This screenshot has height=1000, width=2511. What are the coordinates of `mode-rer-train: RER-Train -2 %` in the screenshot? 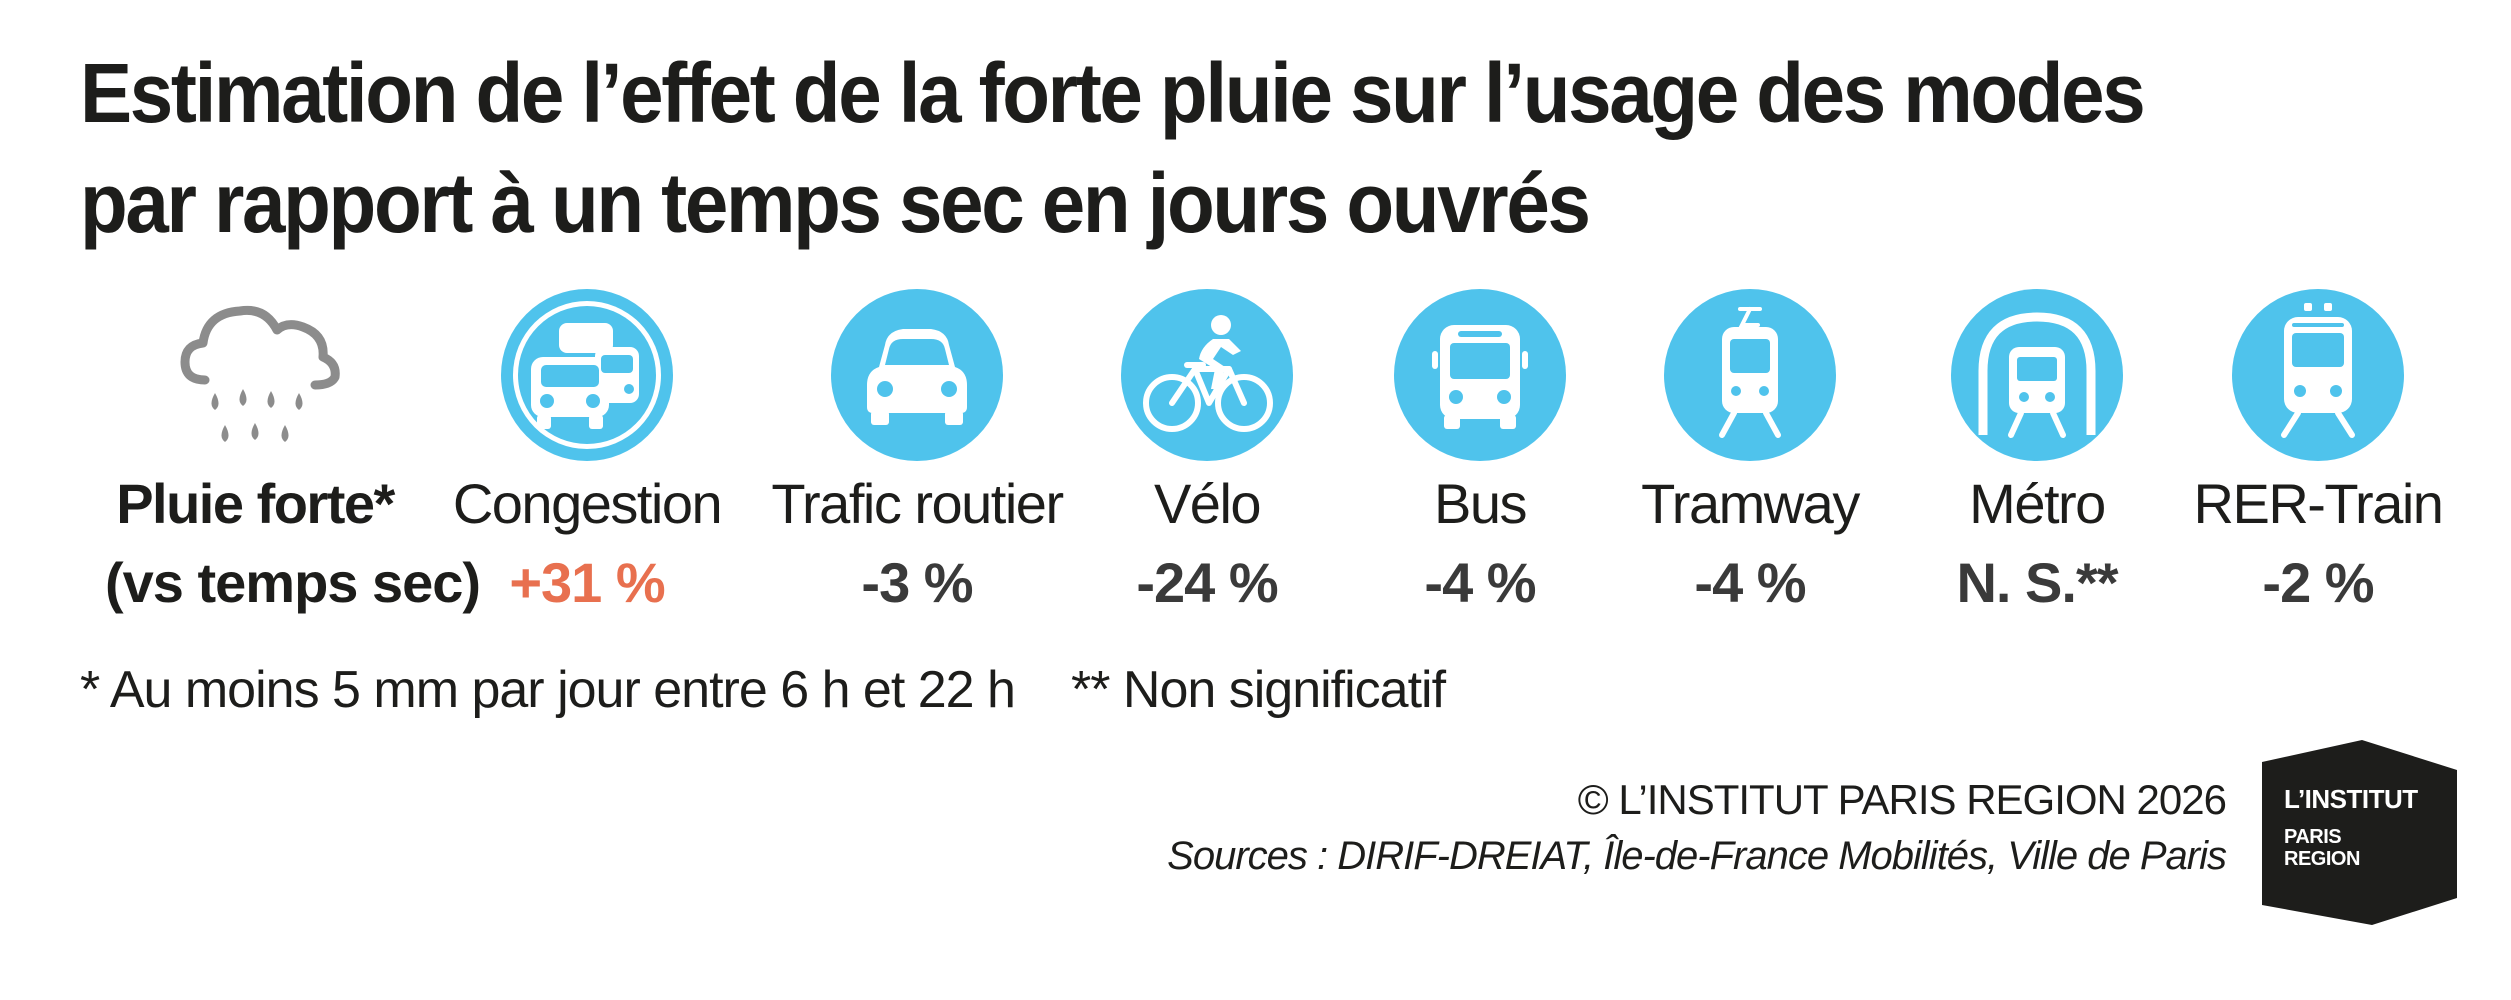 It's located at (2318, 454).